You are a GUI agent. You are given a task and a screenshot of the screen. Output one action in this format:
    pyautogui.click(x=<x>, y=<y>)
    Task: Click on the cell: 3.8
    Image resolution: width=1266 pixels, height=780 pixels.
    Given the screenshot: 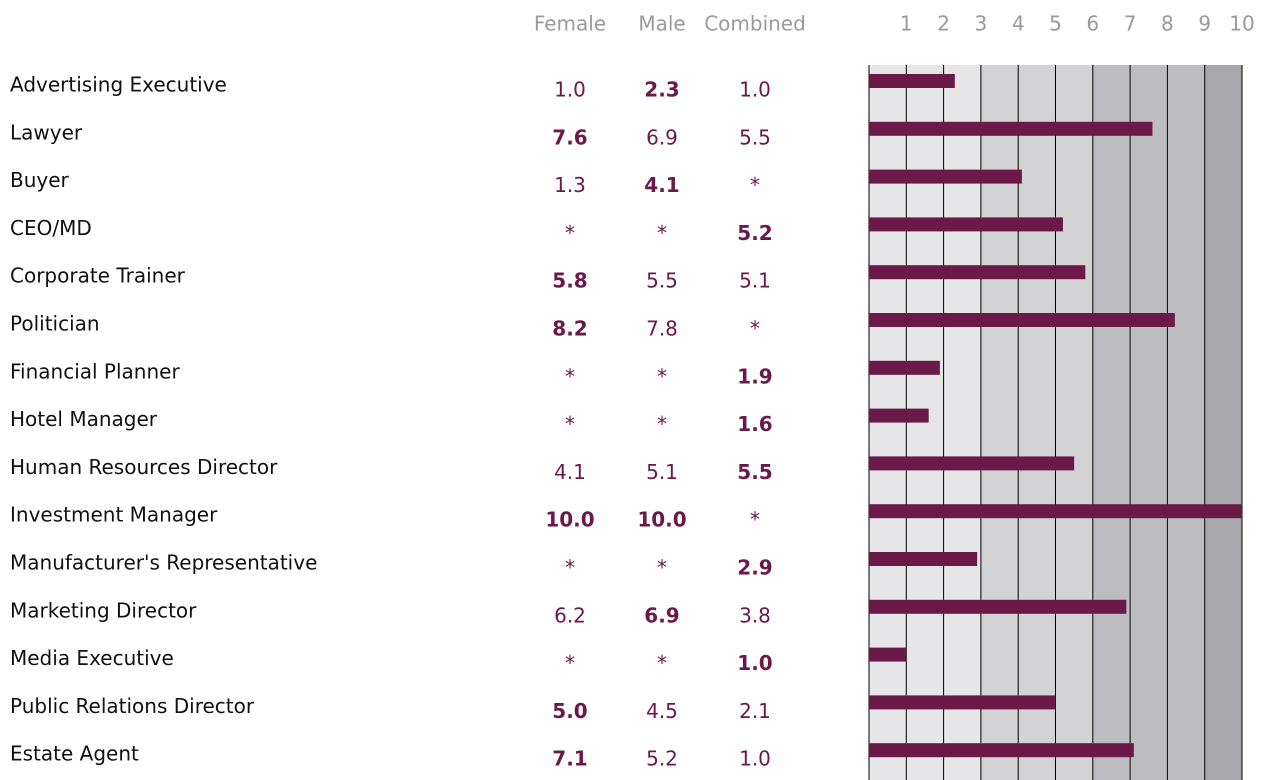 What is the action you would take?
    pyautogui.click(x=755, y=615)
    